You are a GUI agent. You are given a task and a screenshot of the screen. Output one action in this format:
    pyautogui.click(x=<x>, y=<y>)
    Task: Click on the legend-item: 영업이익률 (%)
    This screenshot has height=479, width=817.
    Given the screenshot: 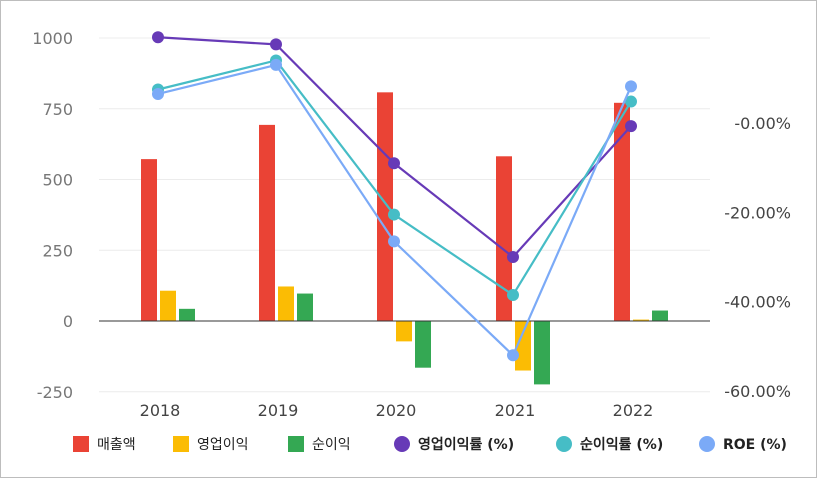 What is the action you would take?
    pyautogui.click(x=454, y=444)
    